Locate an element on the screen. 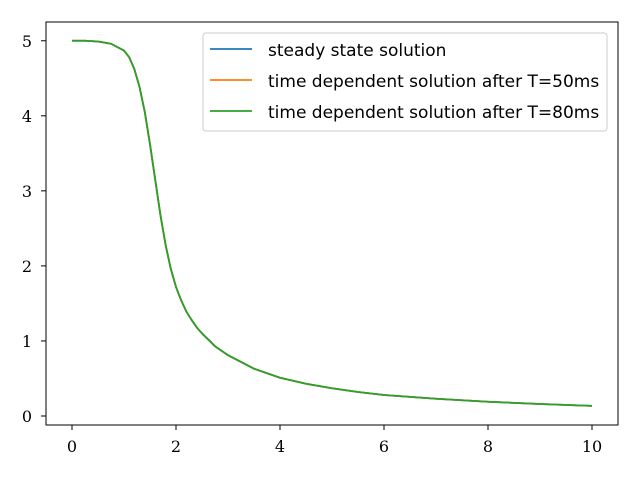 This screenshot has height=480, width=640. legend-label-t80: time dependent solution after T=80ms is located at coordinates (433, 113).